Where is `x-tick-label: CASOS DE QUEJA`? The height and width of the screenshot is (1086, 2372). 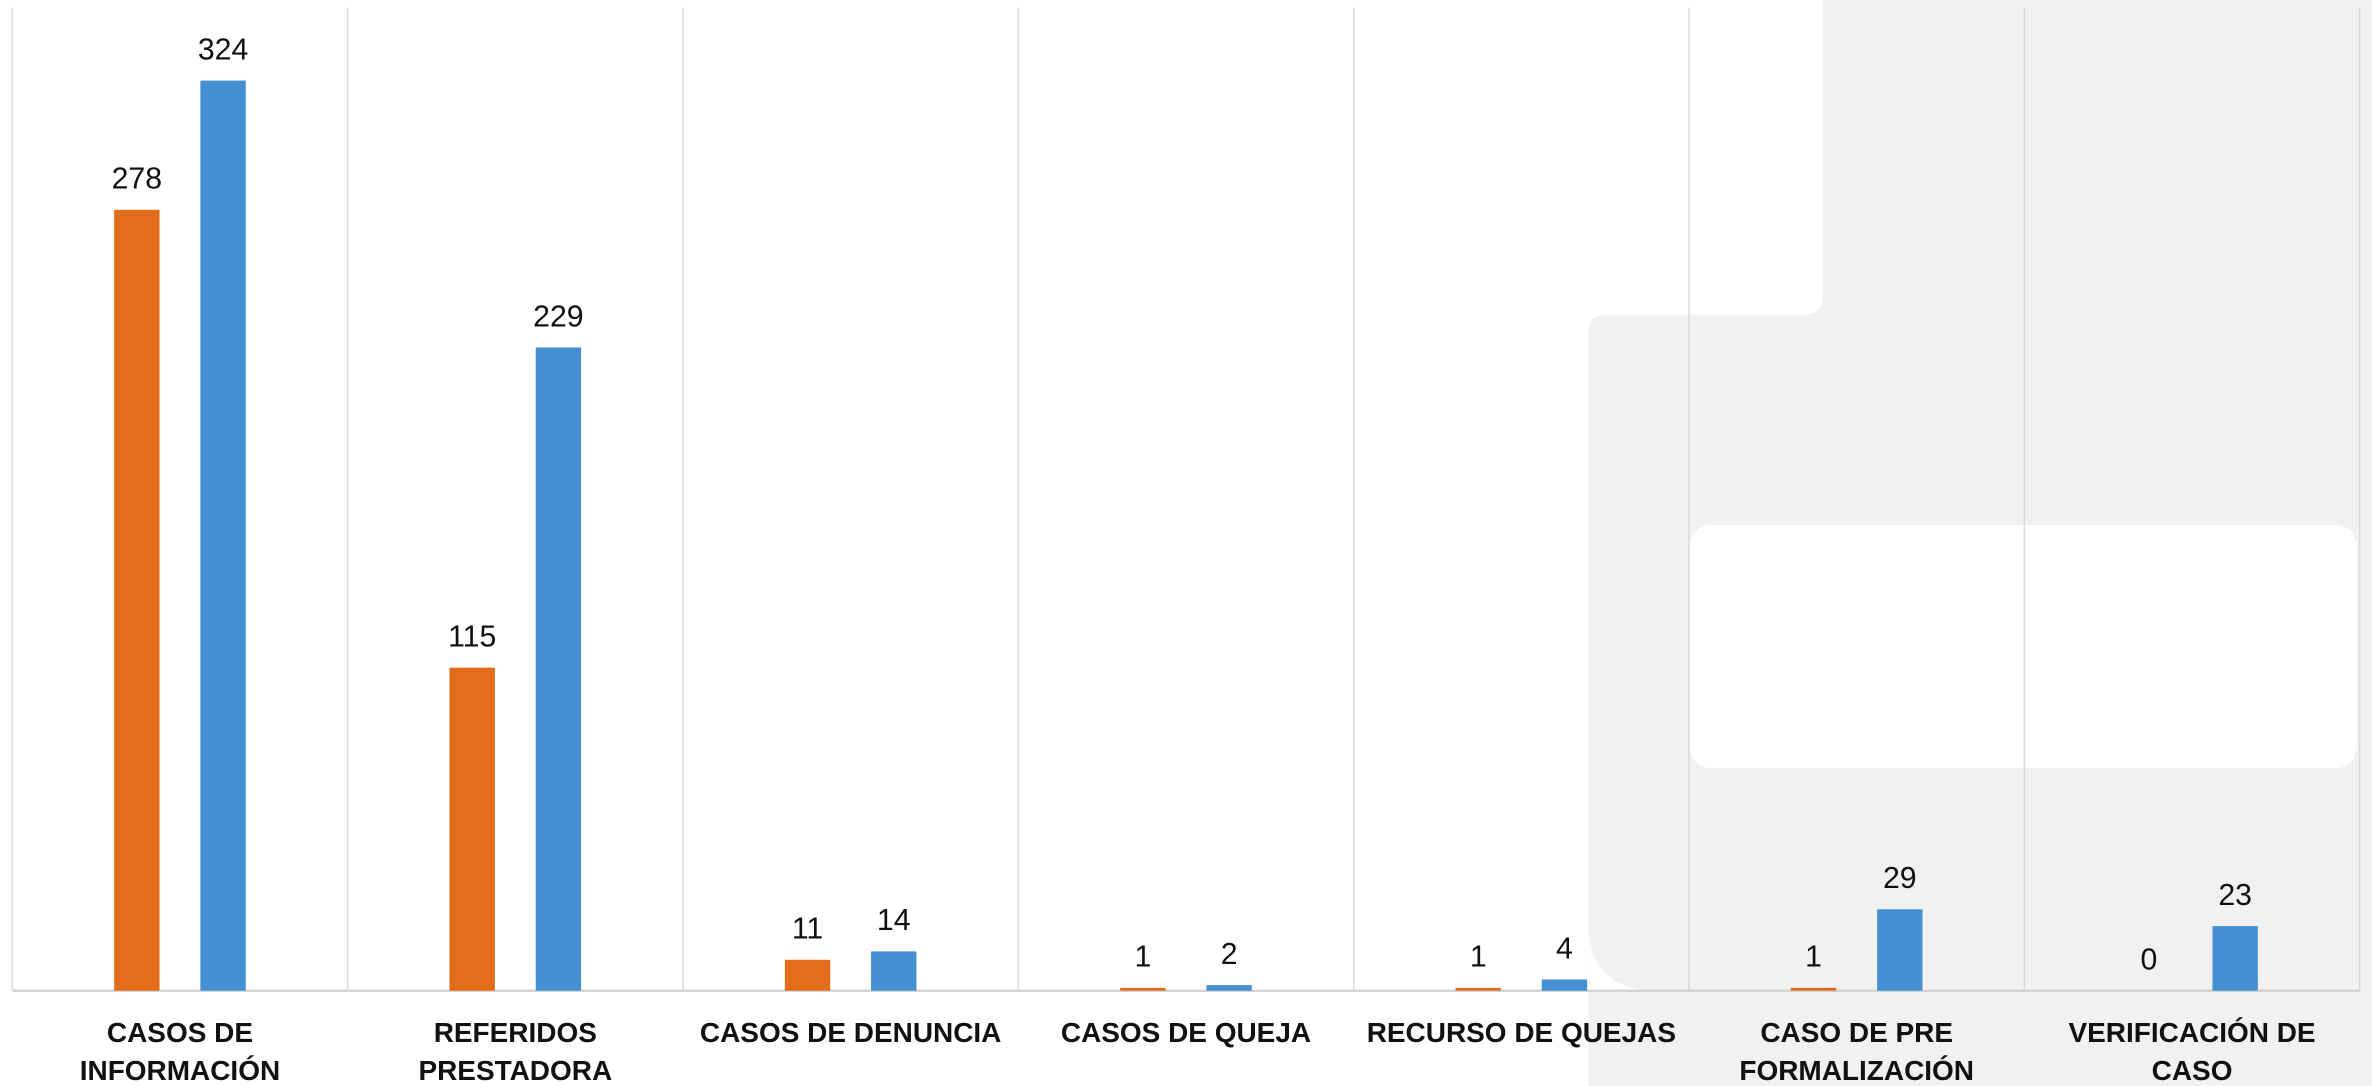
x-tick-label: CASOS DE QUEJA is located at coordinates (1186, 1032).